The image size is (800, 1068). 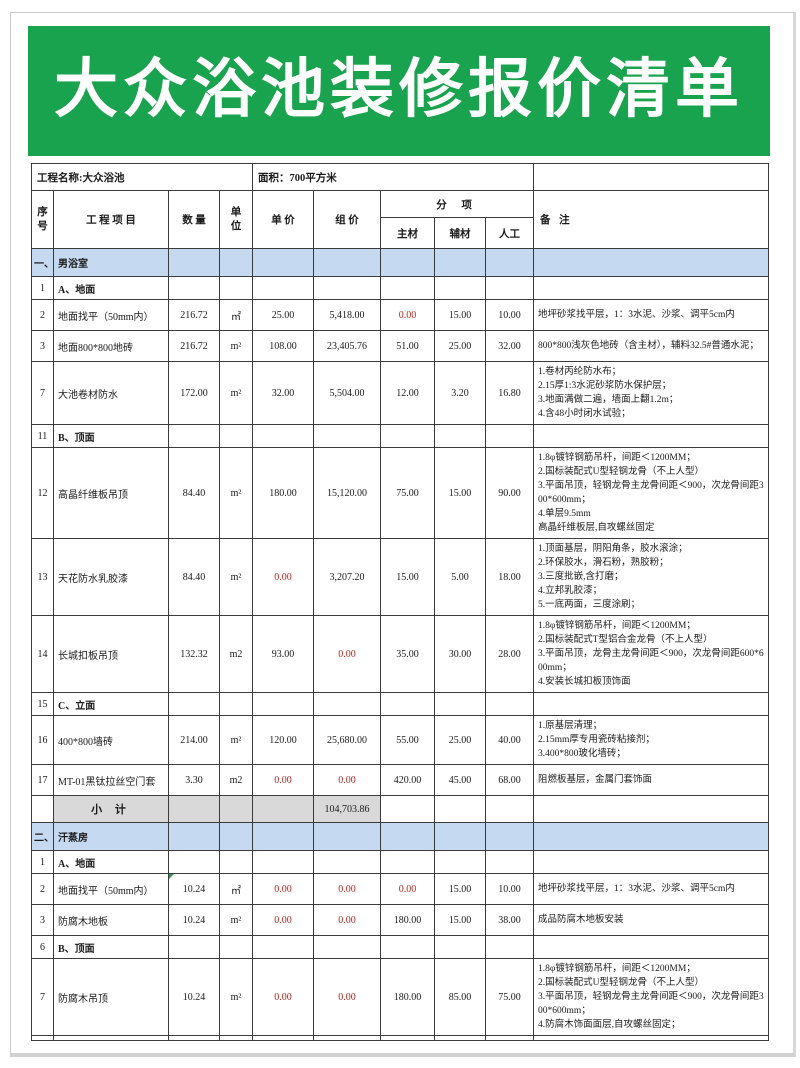 I want to click on cell-aux: 45.00, so click(x=460, y=780).